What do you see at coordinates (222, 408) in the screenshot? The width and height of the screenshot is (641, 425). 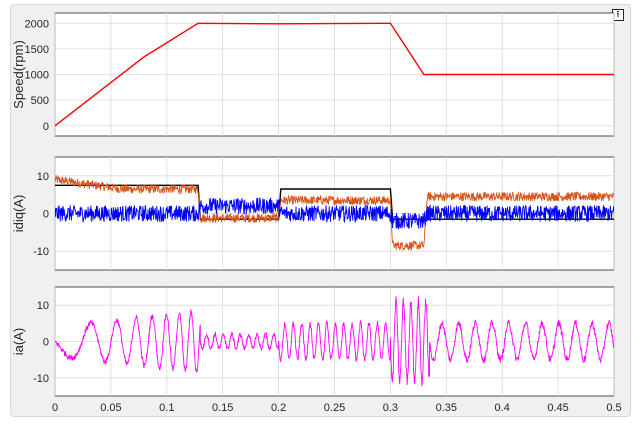 I see `x-tick-label: 0.15` at bounding box center [222, 408].